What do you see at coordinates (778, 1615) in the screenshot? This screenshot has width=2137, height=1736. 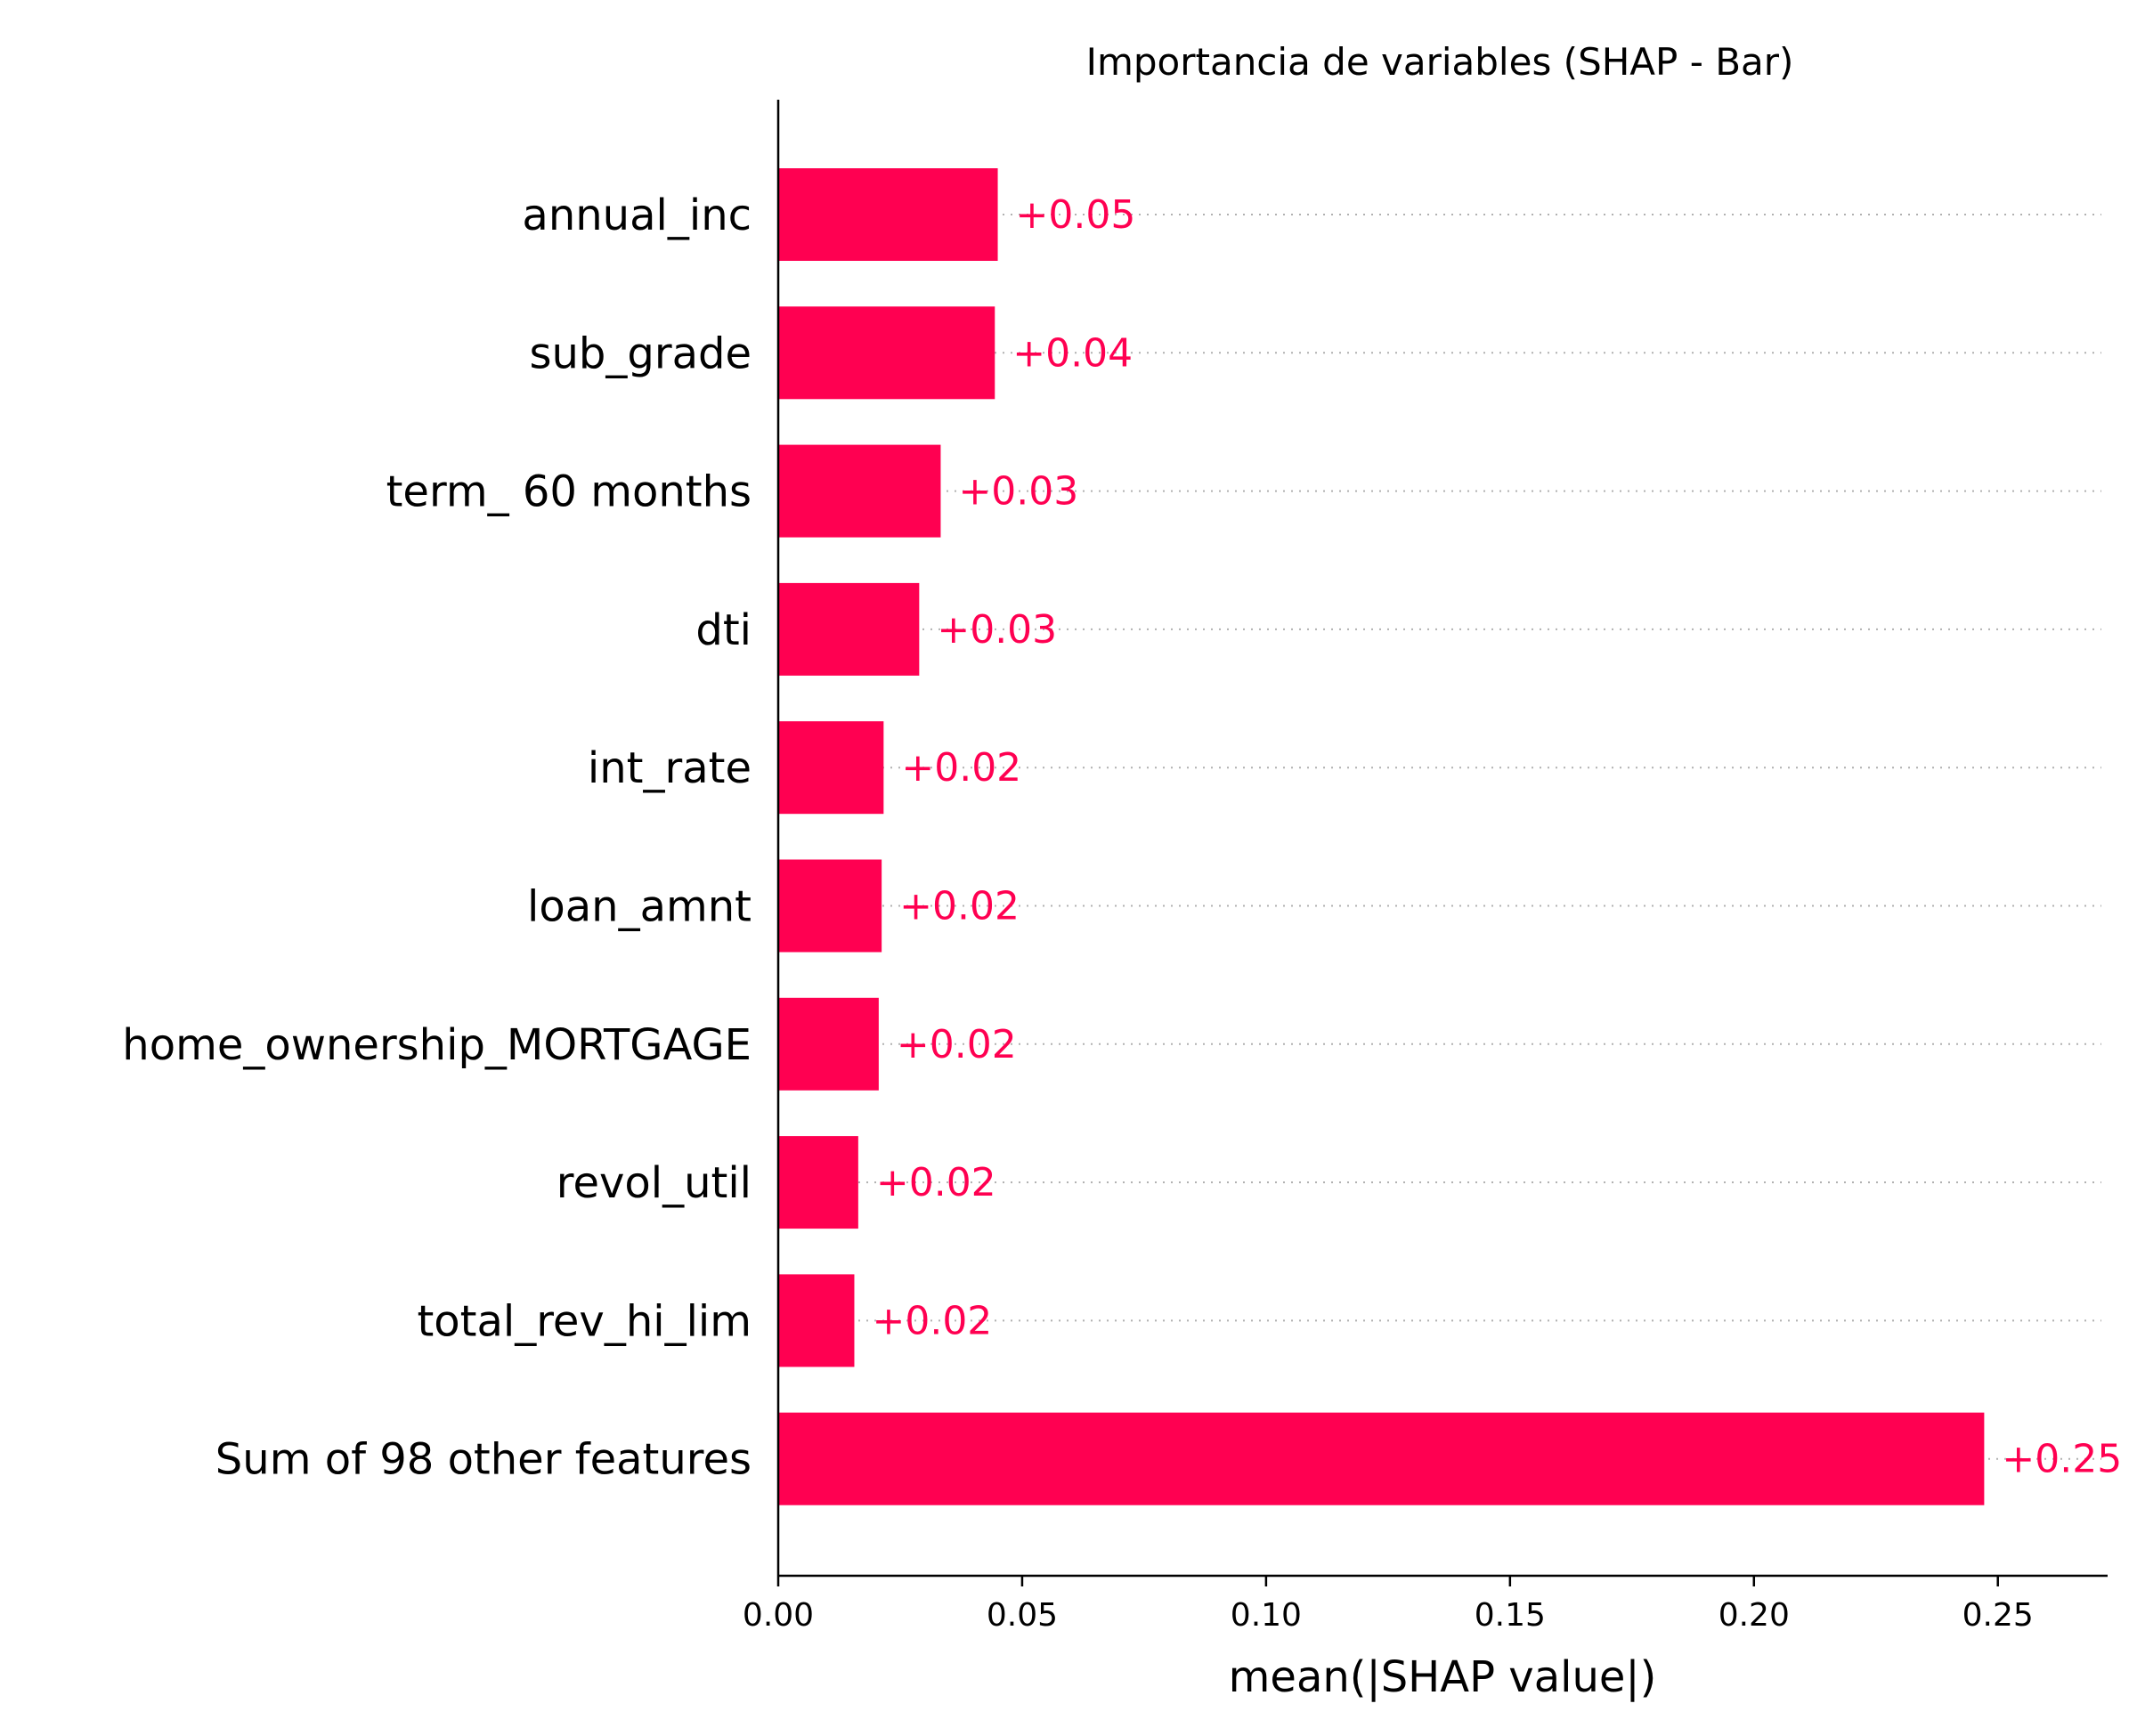 I see `x-tick-label: 0.00` at bounding box center [778, 1615].